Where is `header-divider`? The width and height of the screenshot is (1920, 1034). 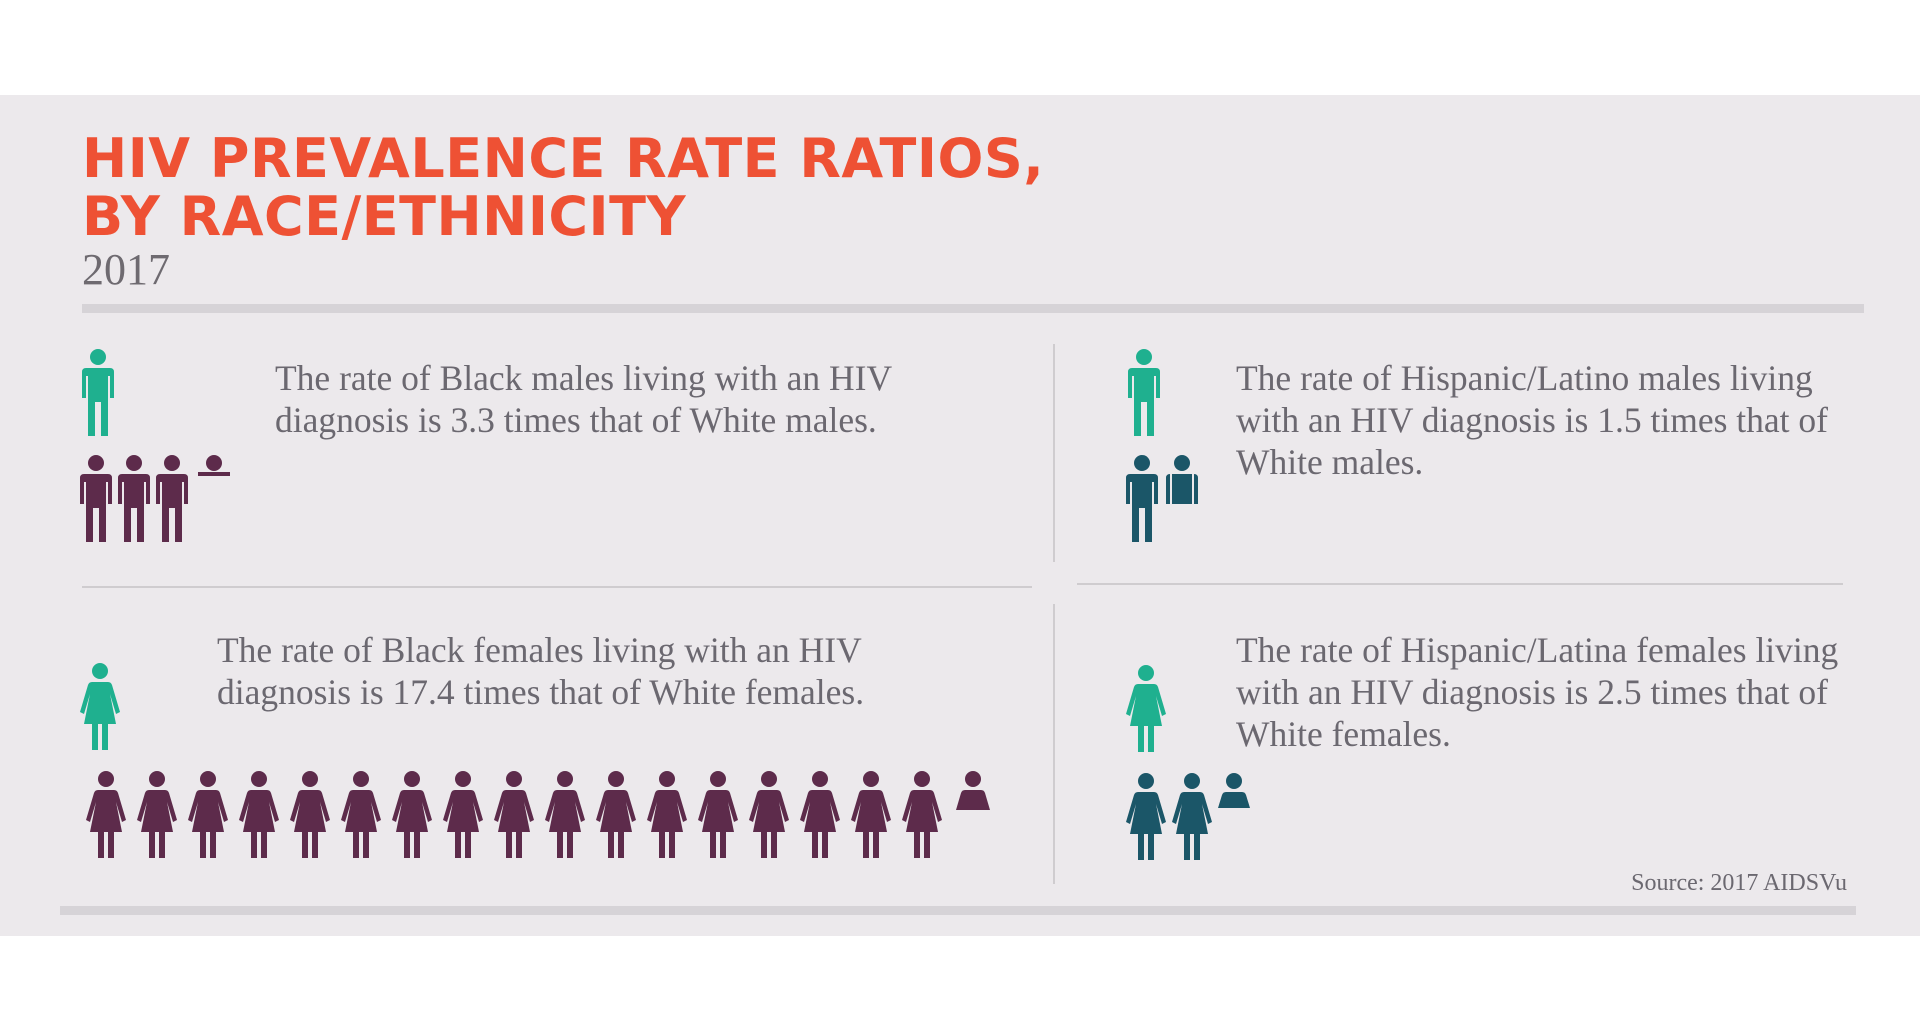
header-divider is located at coordinates (973, 308).